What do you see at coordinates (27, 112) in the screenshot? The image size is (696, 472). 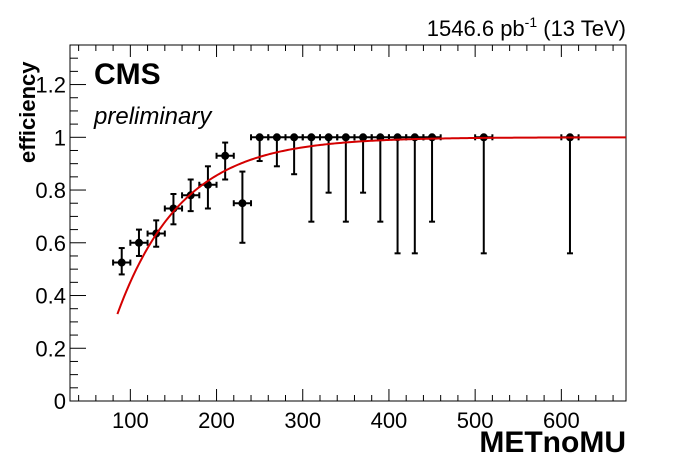 I see `y-axis-label: efficiency` at bounding box center [27, 112].